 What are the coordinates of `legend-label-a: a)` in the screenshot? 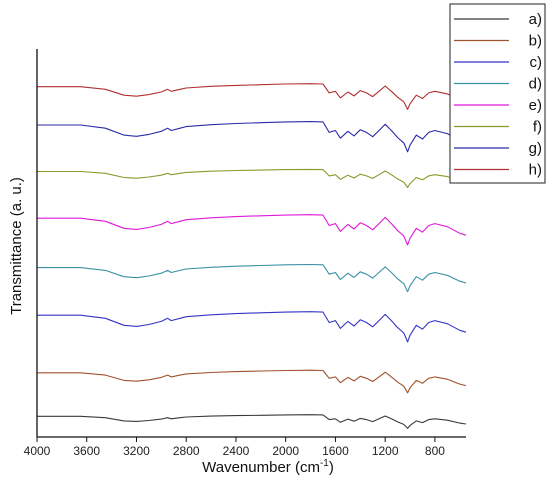 It's located at (535, 19).